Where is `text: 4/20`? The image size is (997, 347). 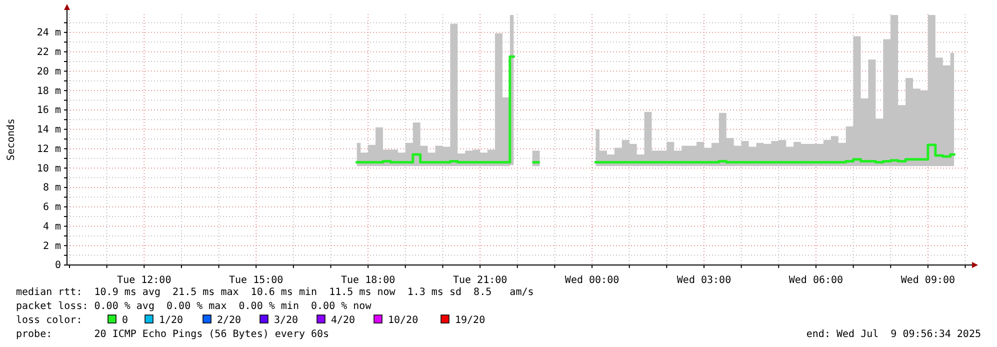 text: 4/20 is located at coordinates (343, 320).